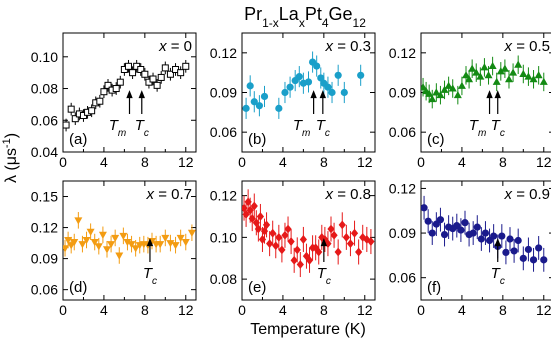  What do you see at coordinates (462, 310) in the screenshot?
I see `x-tick-label: 4` at bounding box center [462, 310].